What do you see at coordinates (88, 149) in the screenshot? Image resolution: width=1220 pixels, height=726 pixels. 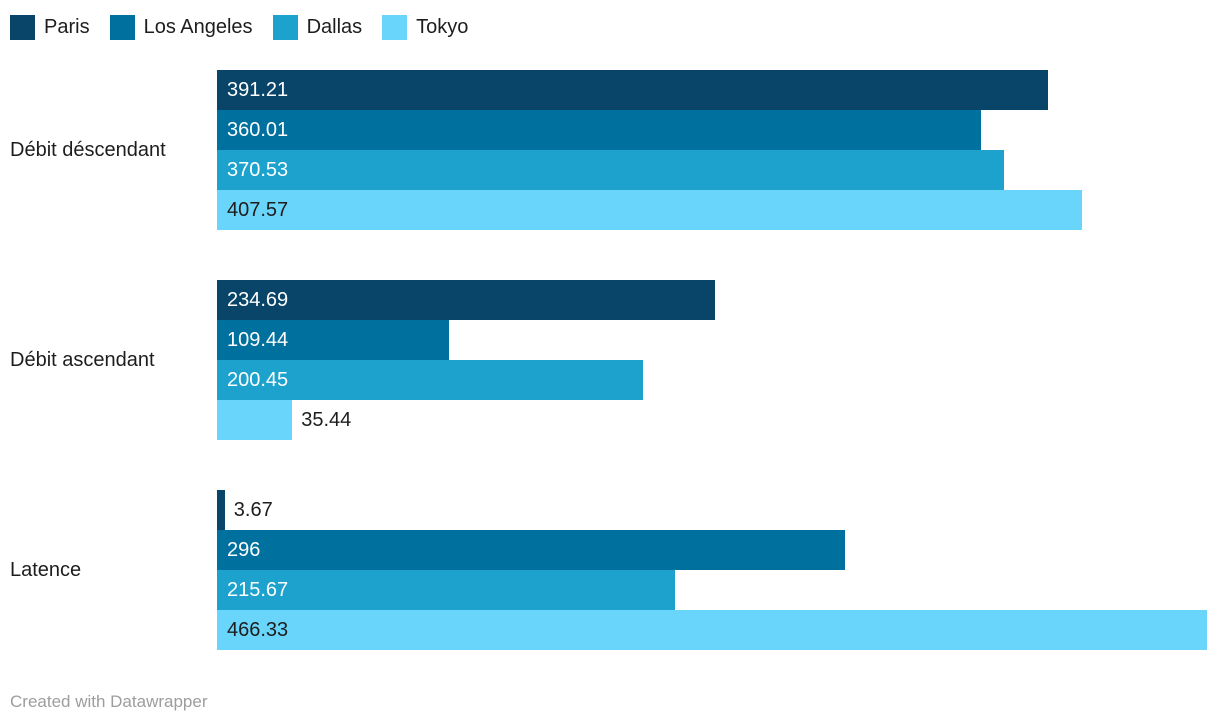 I see `category-label: Débit déscendant` at bounding box center [88, 149].